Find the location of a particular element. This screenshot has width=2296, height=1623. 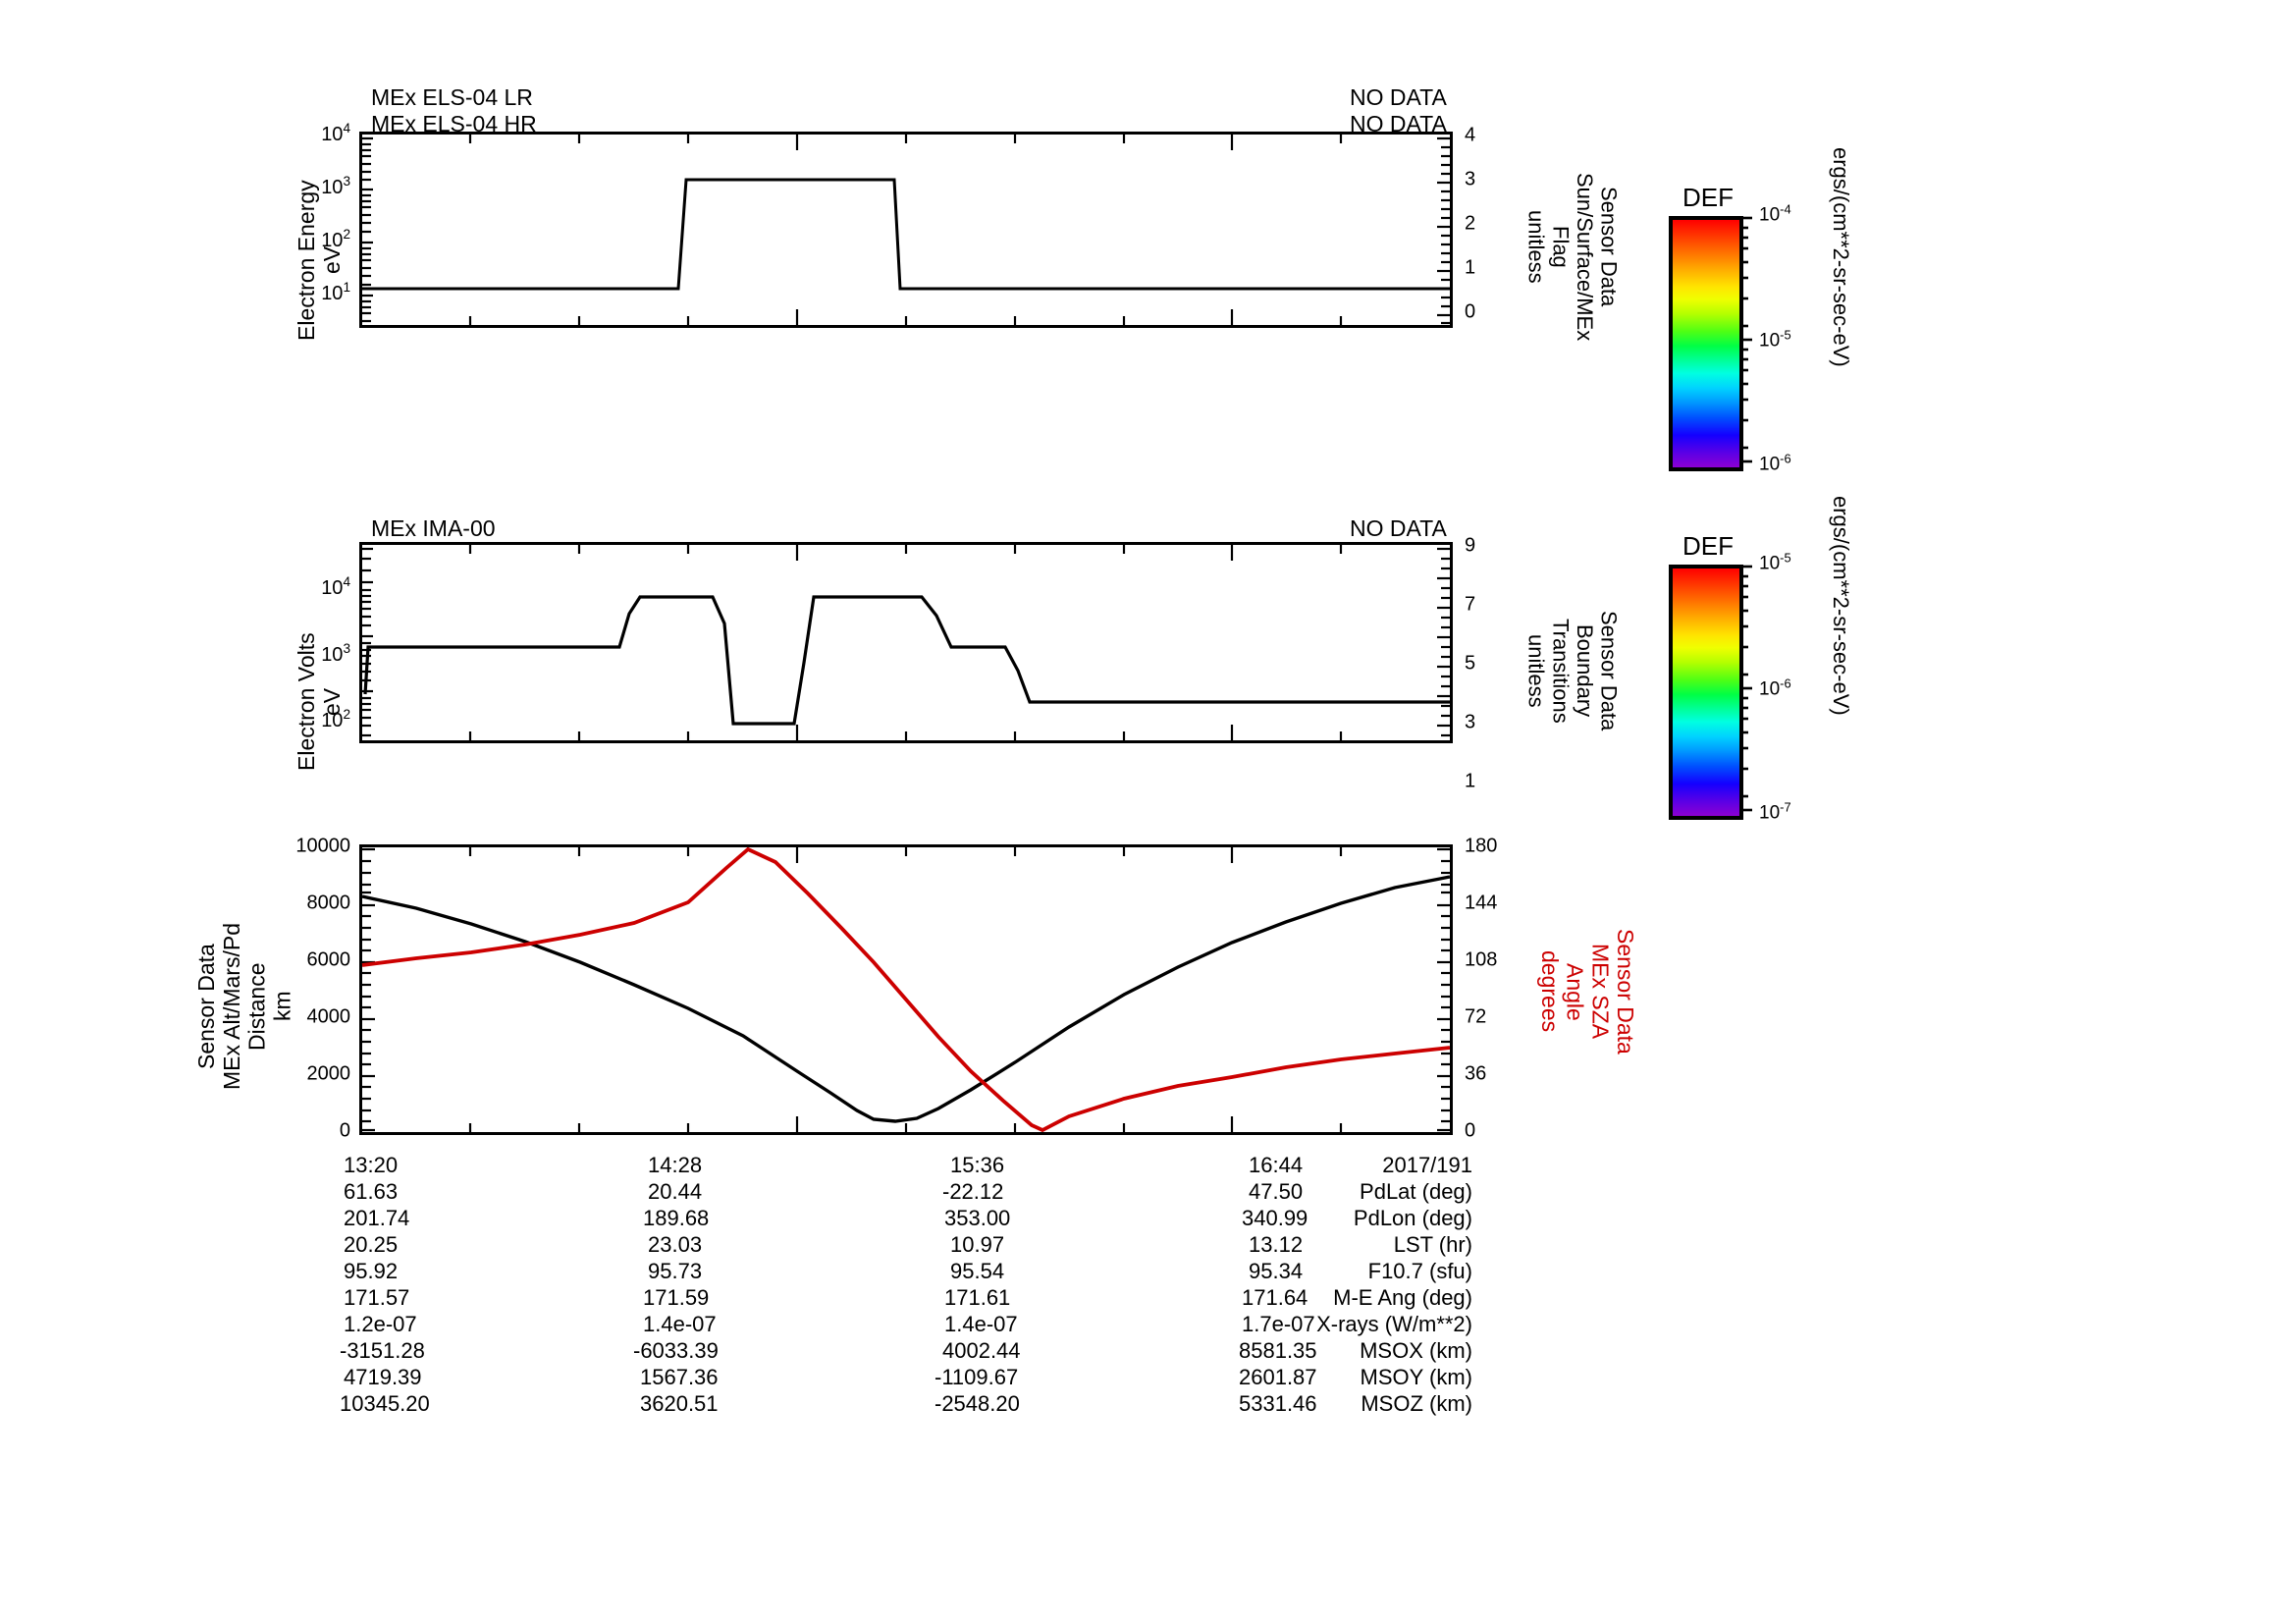

panel-ima-trace-svg is located at coordinates (906, 642).